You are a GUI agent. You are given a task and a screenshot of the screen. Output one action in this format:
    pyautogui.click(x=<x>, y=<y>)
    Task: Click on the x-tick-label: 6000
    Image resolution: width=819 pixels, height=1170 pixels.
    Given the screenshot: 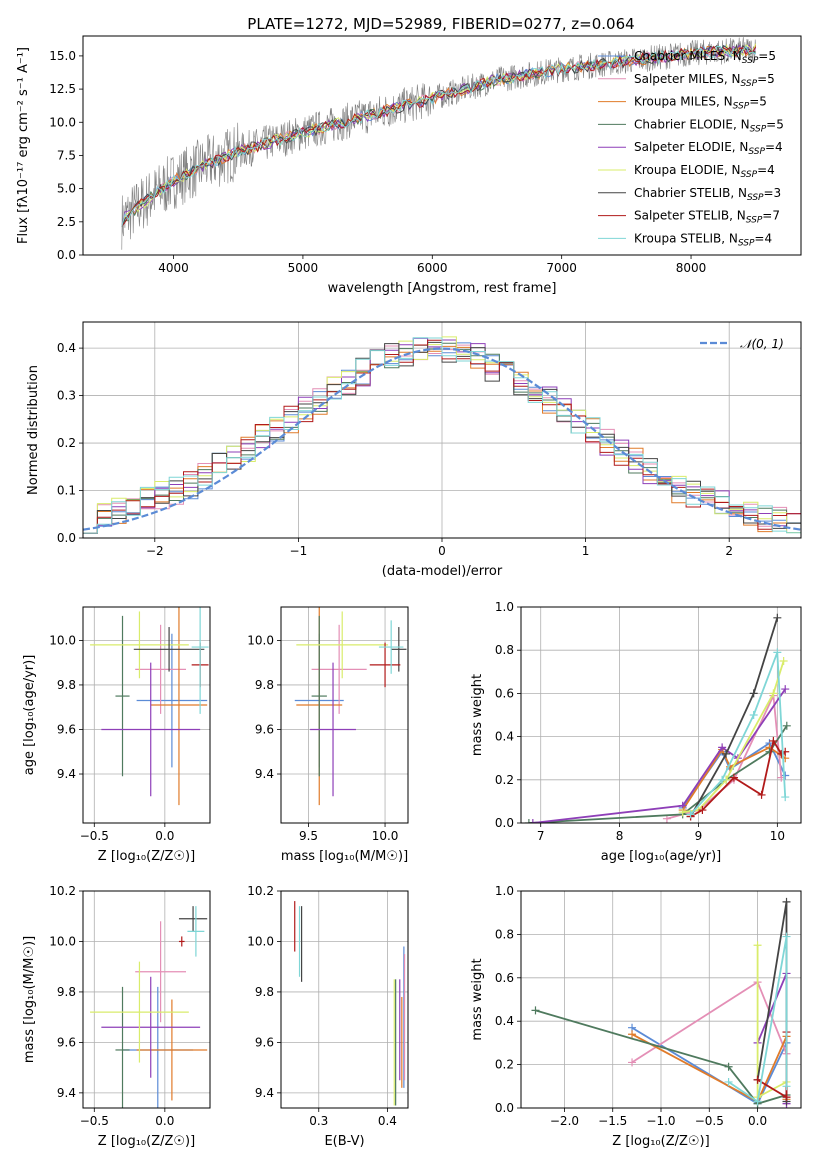 What is the action you would take?
    pyautogui.click(x=432, y=268)
    